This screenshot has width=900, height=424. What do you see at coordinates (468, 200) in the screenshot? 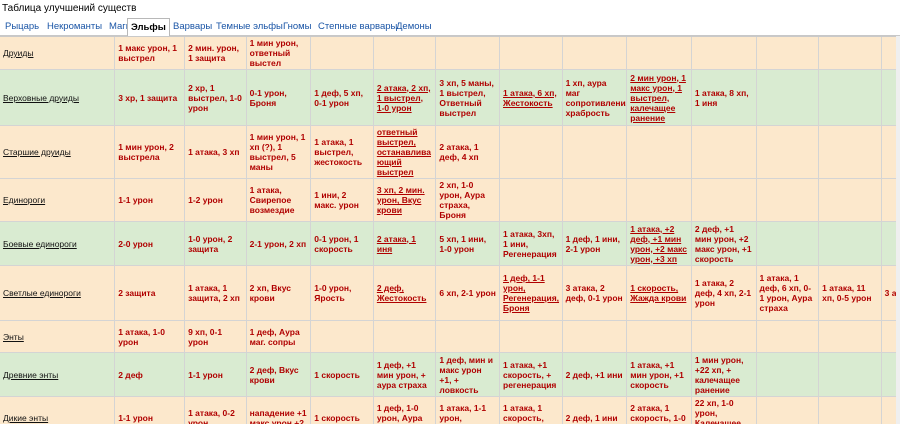
I see `upgrade-cell: 2 хп, 1-0 урон, Аура страха, Броня` at bounding box center [468, 200].